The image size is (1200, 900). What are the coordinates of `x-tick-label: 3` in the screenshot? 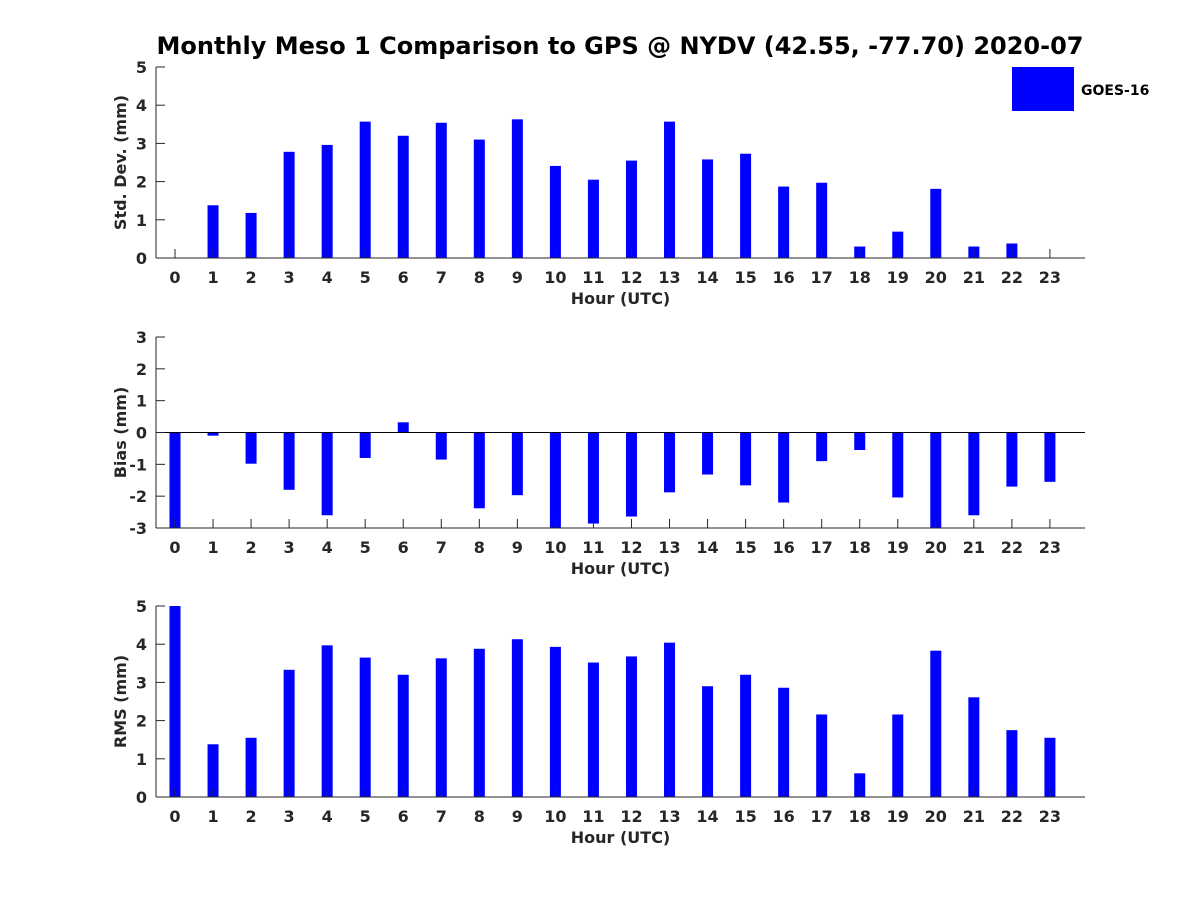 It's located at (289, 547).